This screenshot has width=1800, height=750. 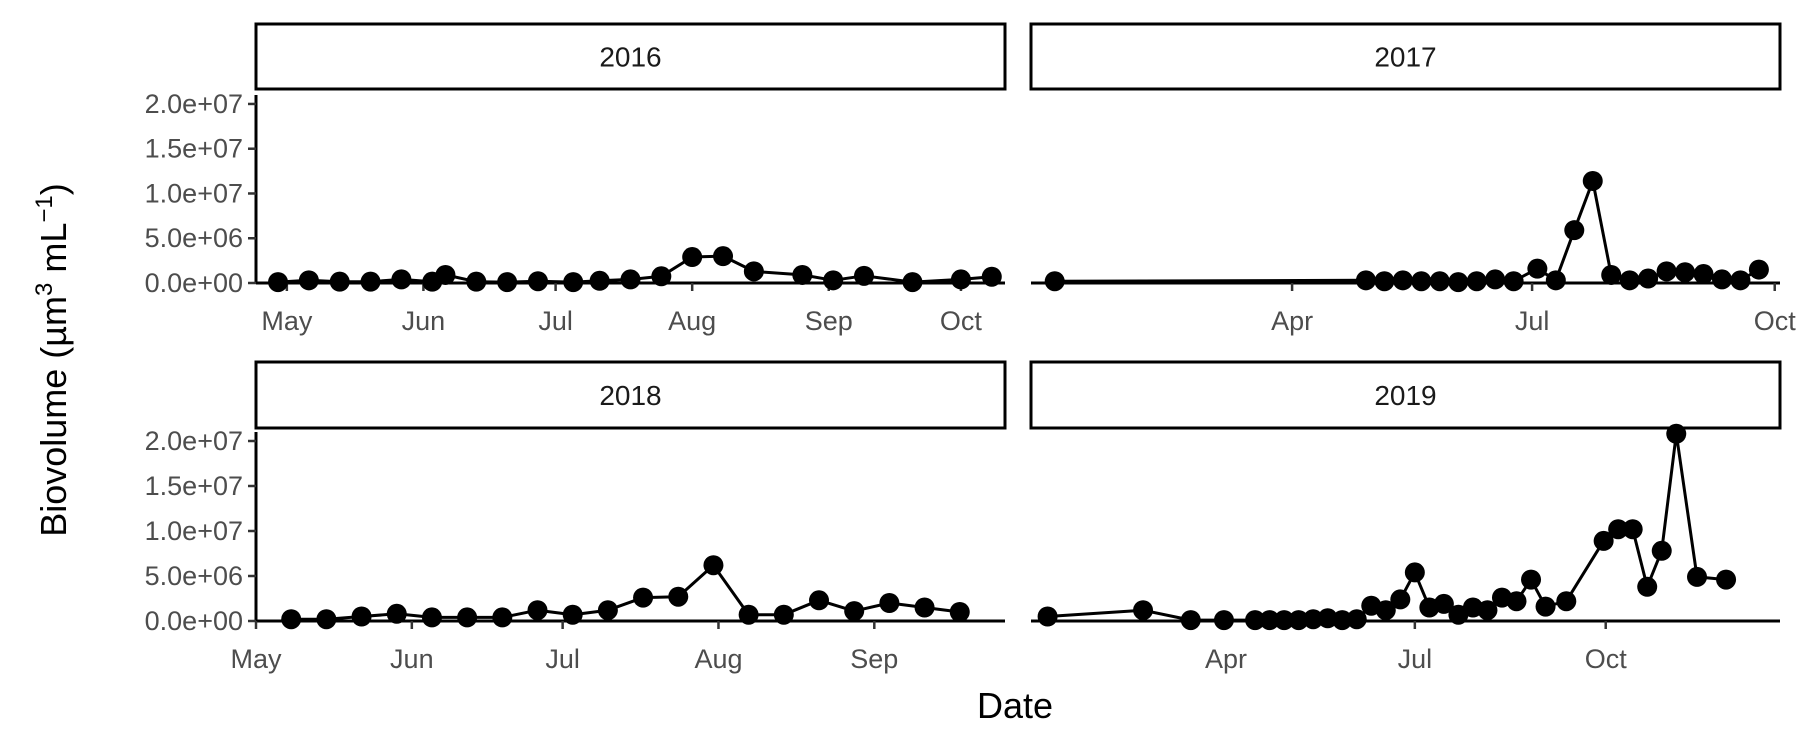 I want to click on y-axis-title-middle: mL, so click(x=53, y=253).